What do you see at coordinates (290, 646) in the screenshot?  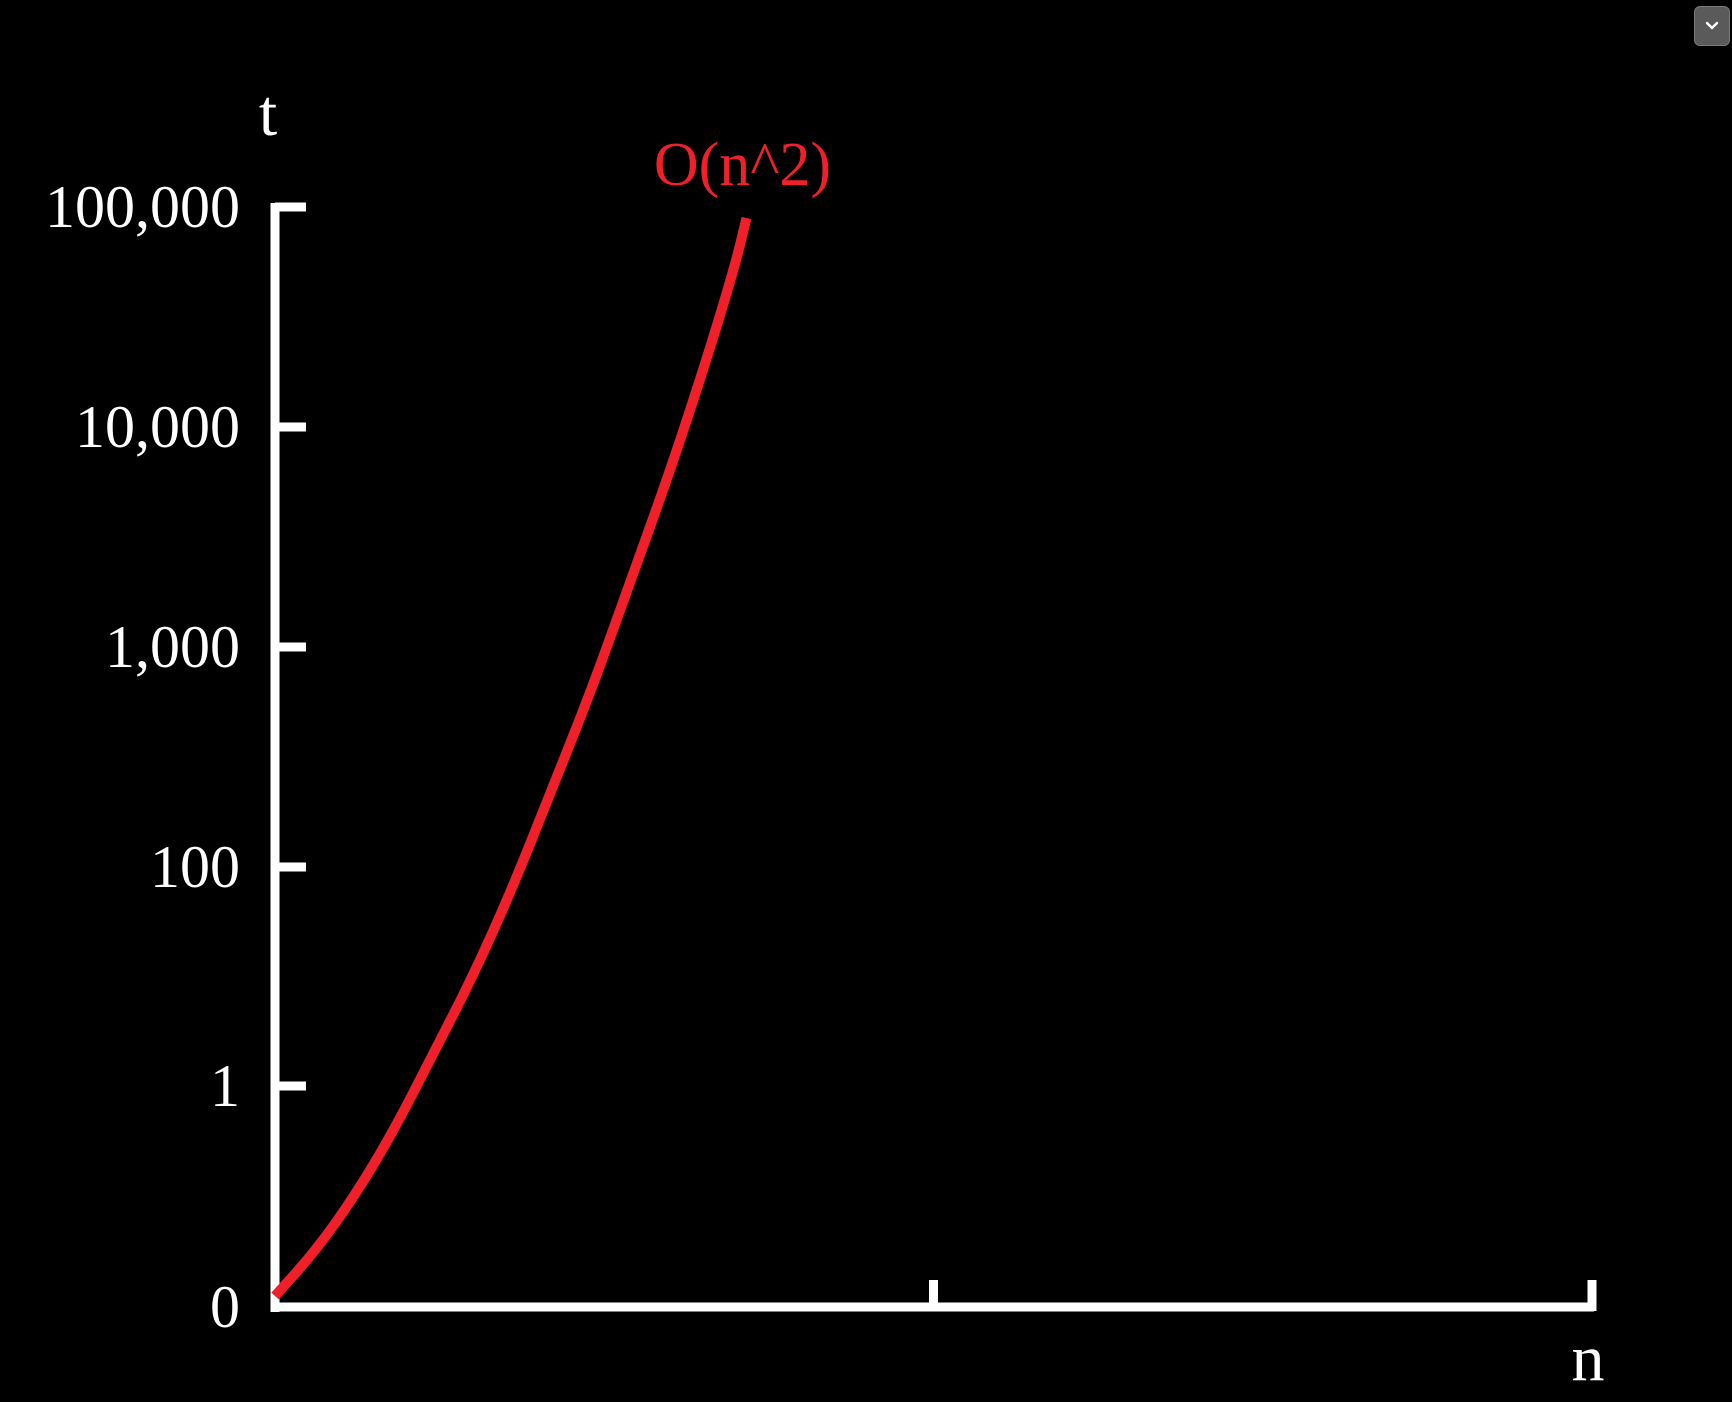 I see `y-ticks` at bounding box center [290, 646].